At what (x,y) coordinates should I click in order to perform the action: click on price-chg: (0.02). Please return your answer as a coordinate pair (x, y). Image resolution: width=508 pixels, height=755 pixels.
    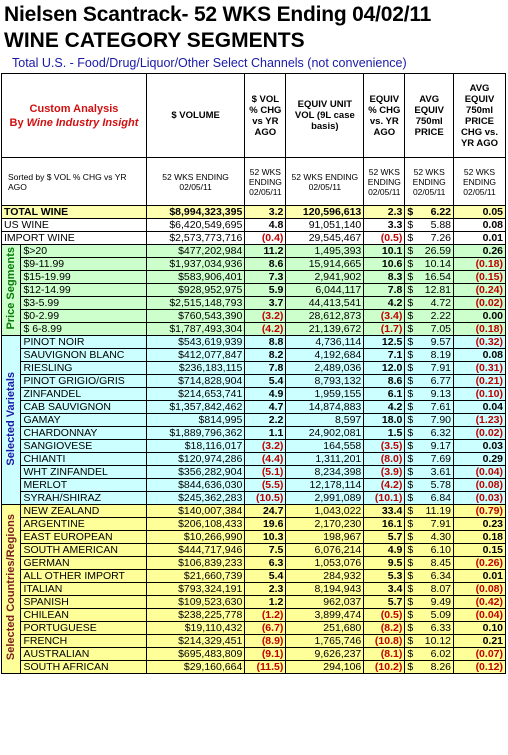
    Looking at the image, I should click on (479, 433).